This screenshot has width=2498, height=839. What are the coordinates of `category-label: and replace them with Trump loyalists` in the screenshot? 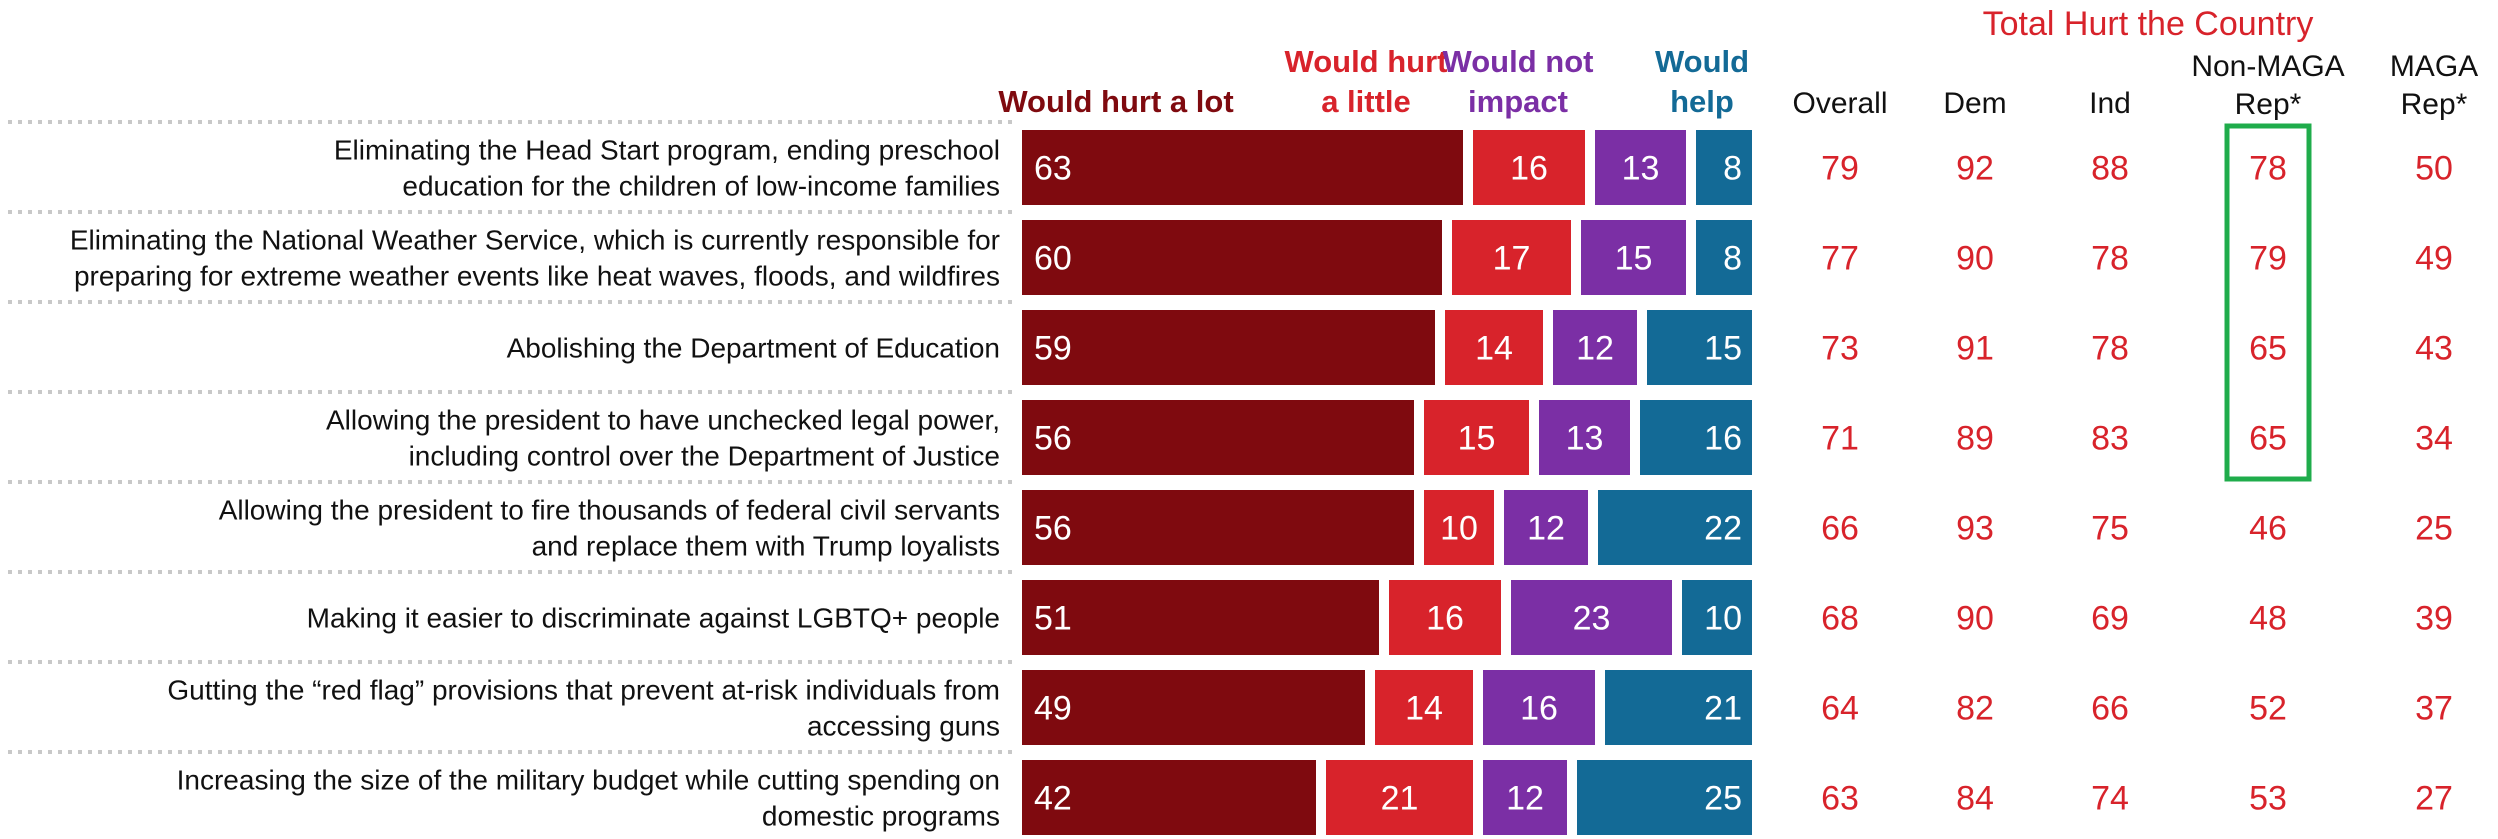 It's located at (766, 546).